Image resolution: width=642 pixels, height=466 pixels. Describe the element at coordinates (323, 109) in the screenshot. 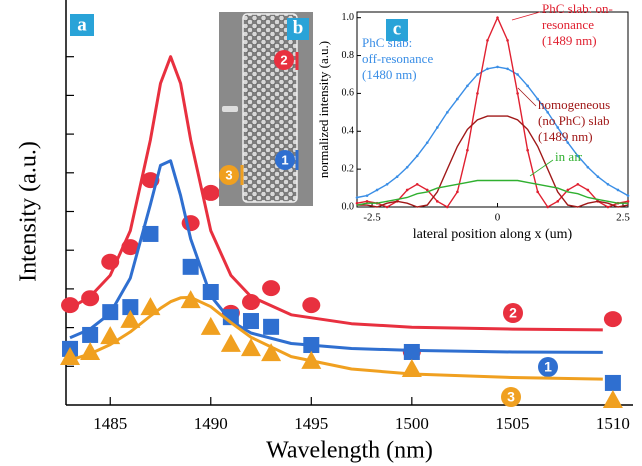

I see `y-axis-label: normalized intensity (a.u.)` at that location.